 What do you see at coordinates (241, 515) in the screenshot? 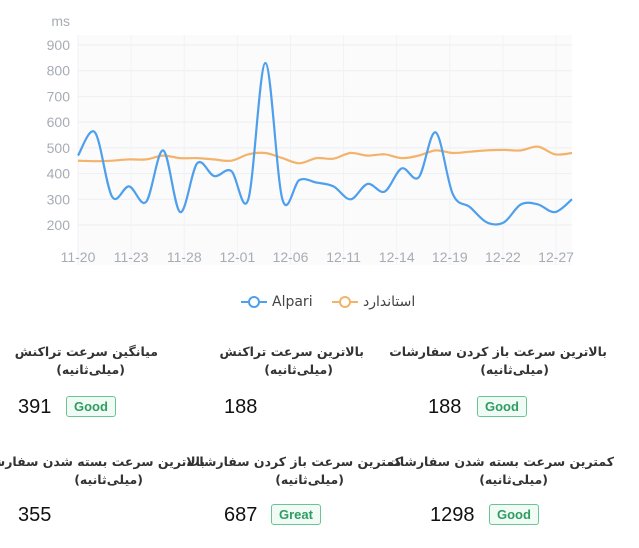
I see `stat-value: 687` at bounding box center [241, 515].